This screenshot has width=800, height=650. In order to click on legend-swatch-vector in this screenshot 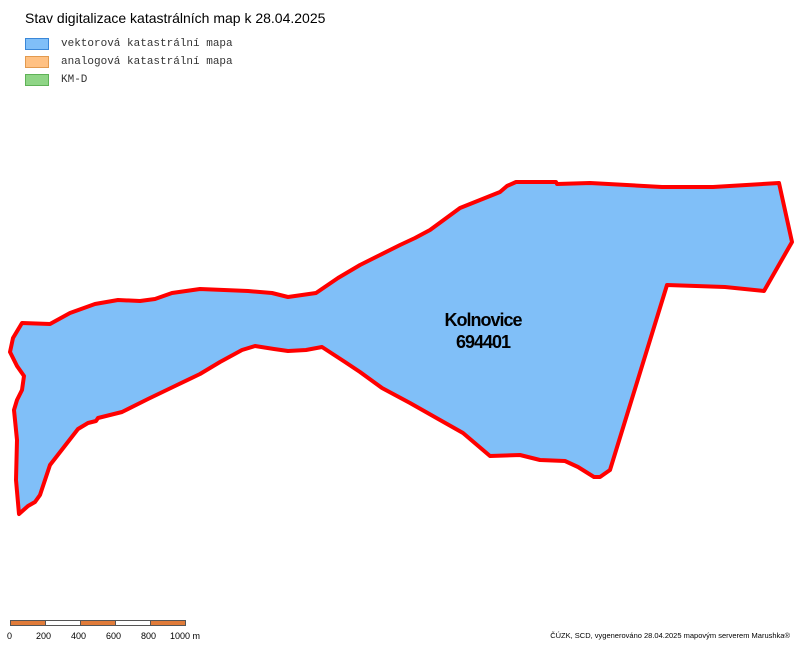, I will do `click(37, 44)`.